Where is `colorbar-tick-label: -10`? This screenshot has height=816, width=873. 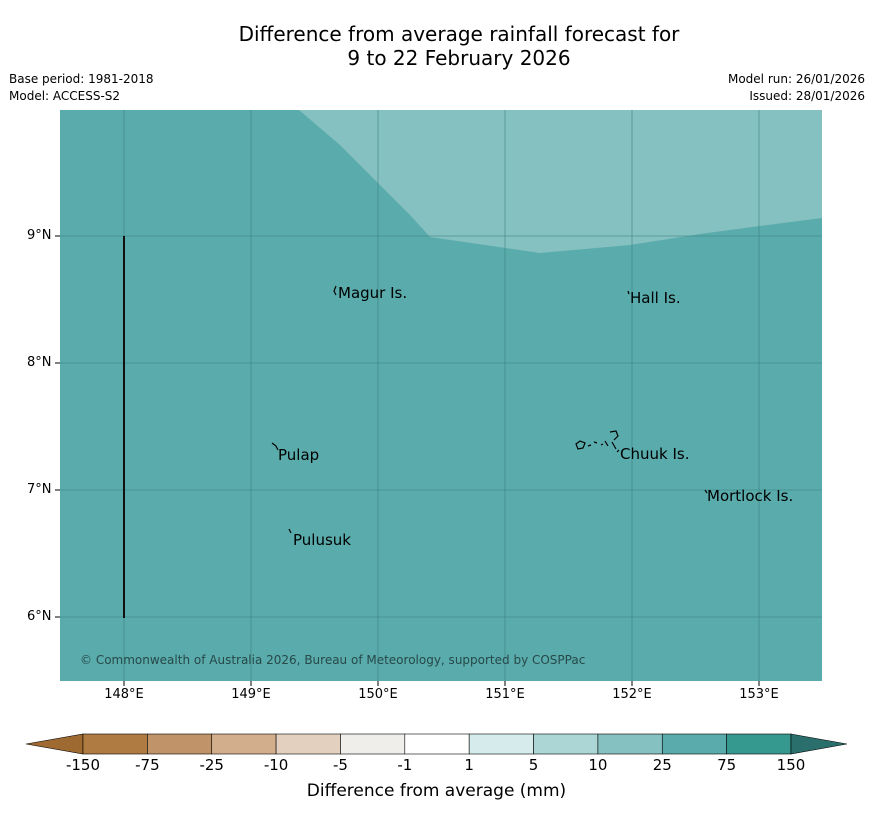
colorbar-tick-label: -10 is located at coordinates (276, 765).